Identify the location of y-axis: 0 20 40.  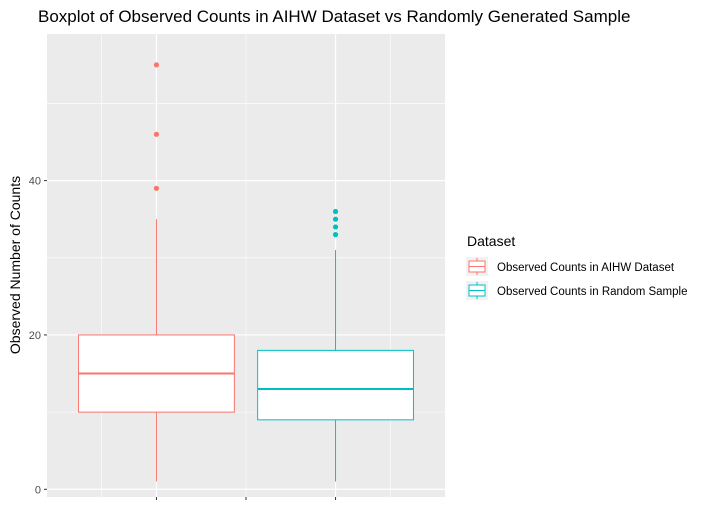
(38, 336).